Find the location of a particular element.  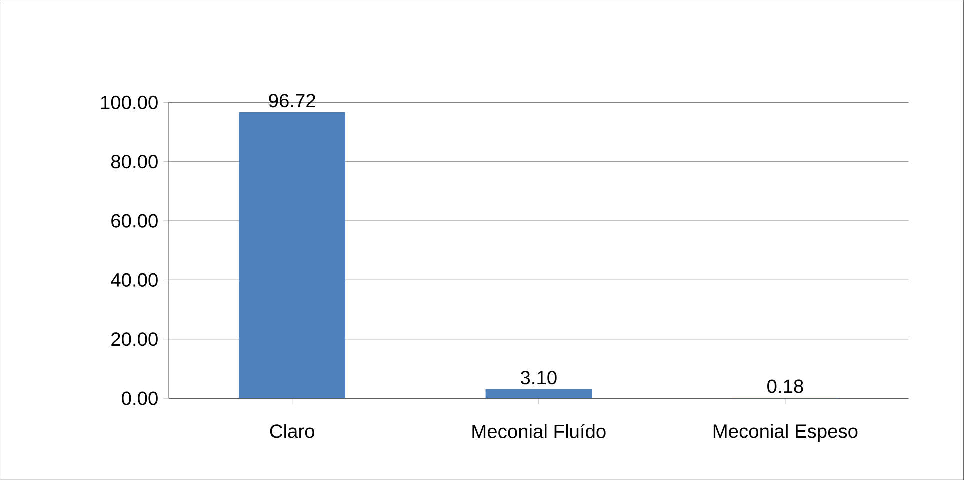

y-tick-label: 0.00 is located at coordinates (140, 399).